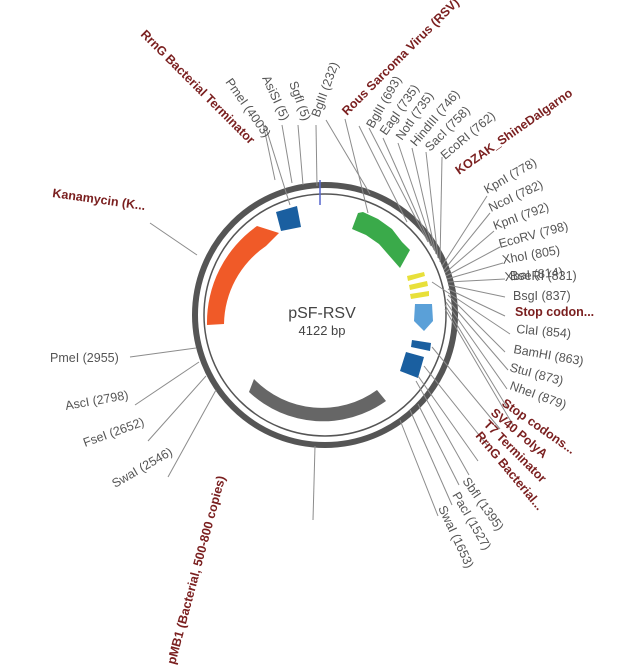 The height and width of the screenshot is (670, 640). I want to click on plasmid-name: pSF-RSV, so click(322, 313).